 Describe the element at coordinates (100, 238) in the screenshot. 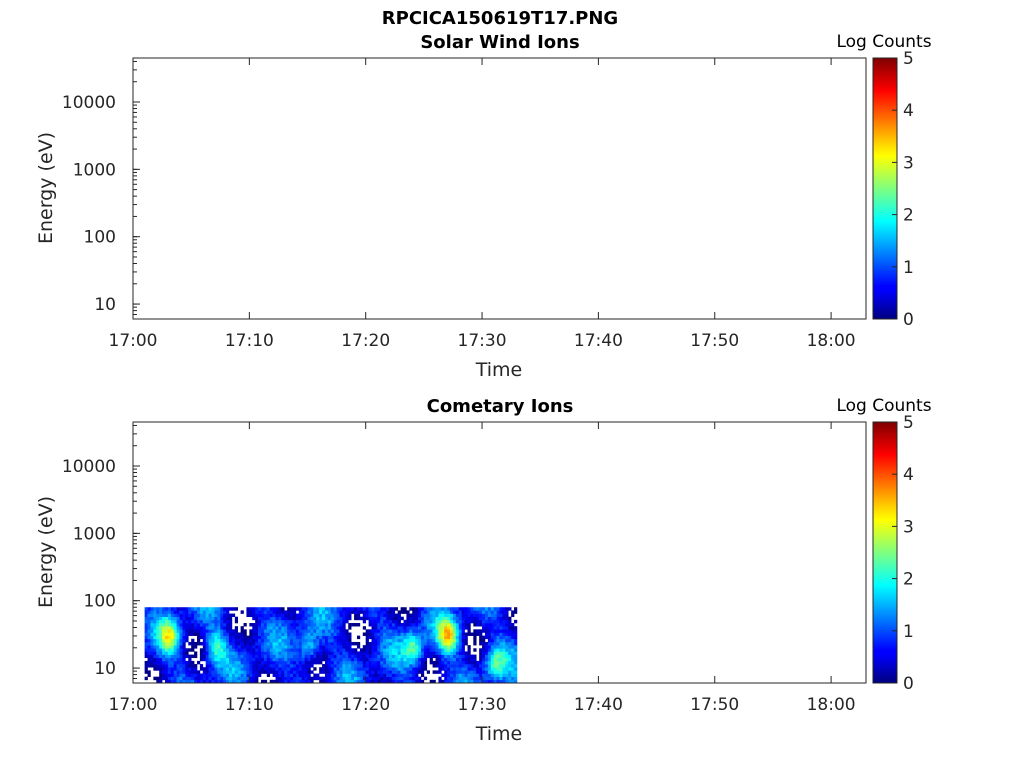

I see `y-tick-label: 100` at that location.